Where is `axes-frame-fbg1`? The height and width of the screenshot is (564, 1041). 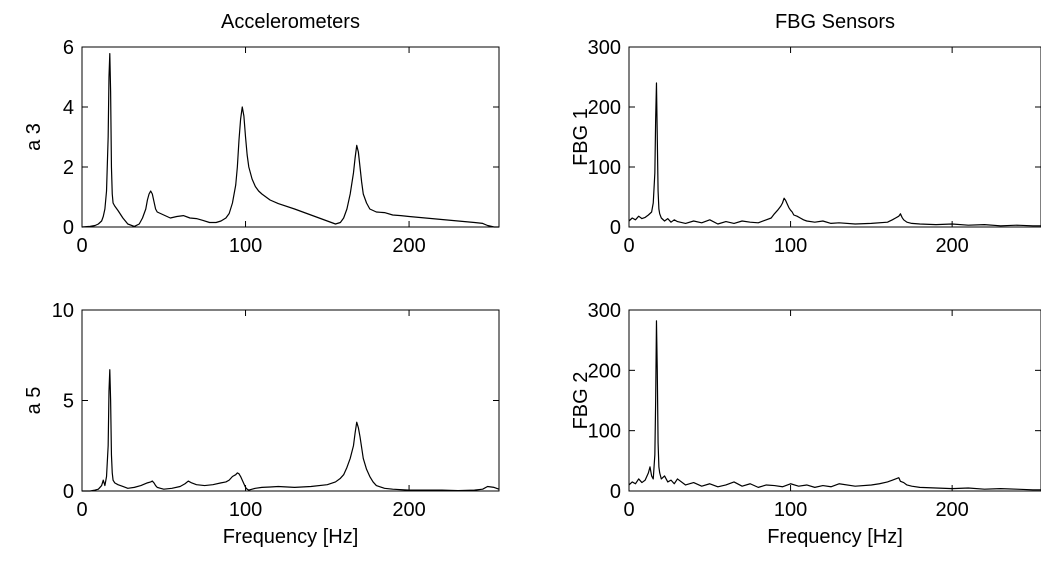
axes-frame-fbg1 is located at coordinates (834, 137).